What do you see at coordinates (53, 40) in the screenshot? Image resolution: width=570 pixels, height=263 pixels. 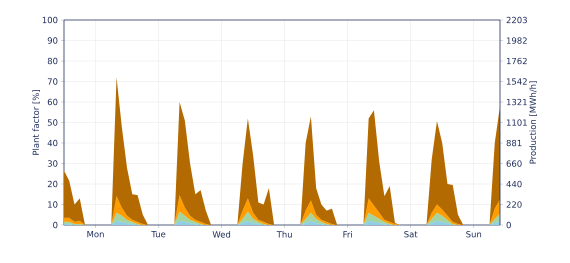 I see `y-tick-label: 90` at bounding box center [53, 40].